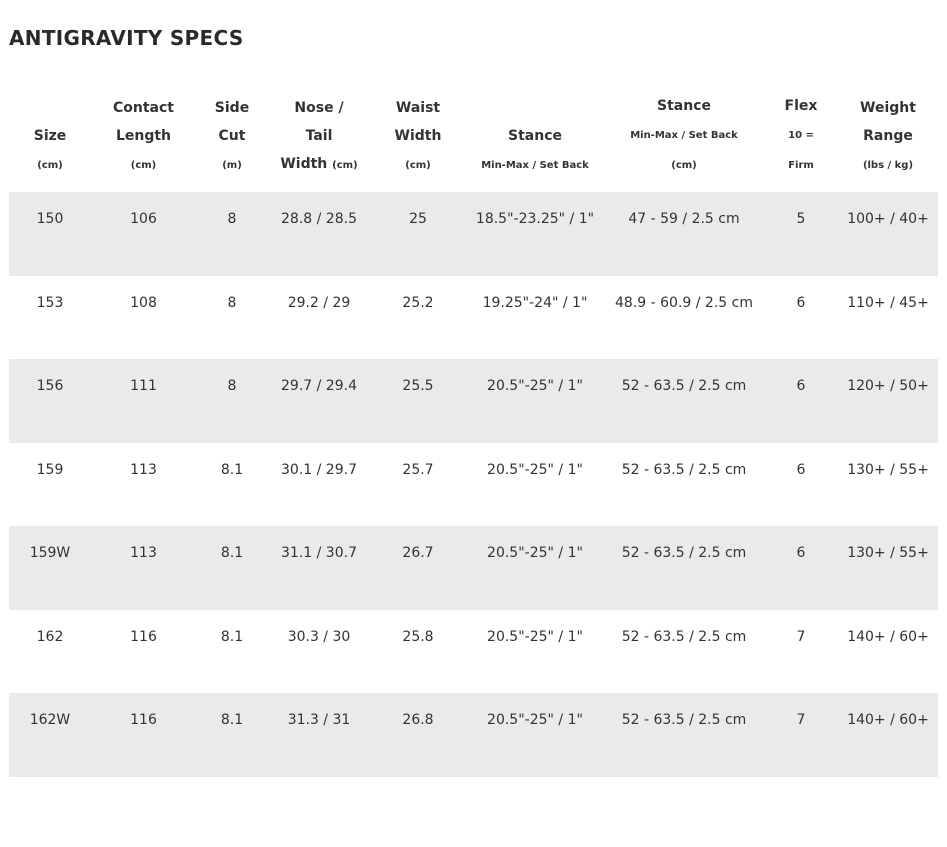  What do you see at coordinates (319, 636) in the screenshot?
I see `table-cell: 30.3 / 30` at bounding box center [319, 636].